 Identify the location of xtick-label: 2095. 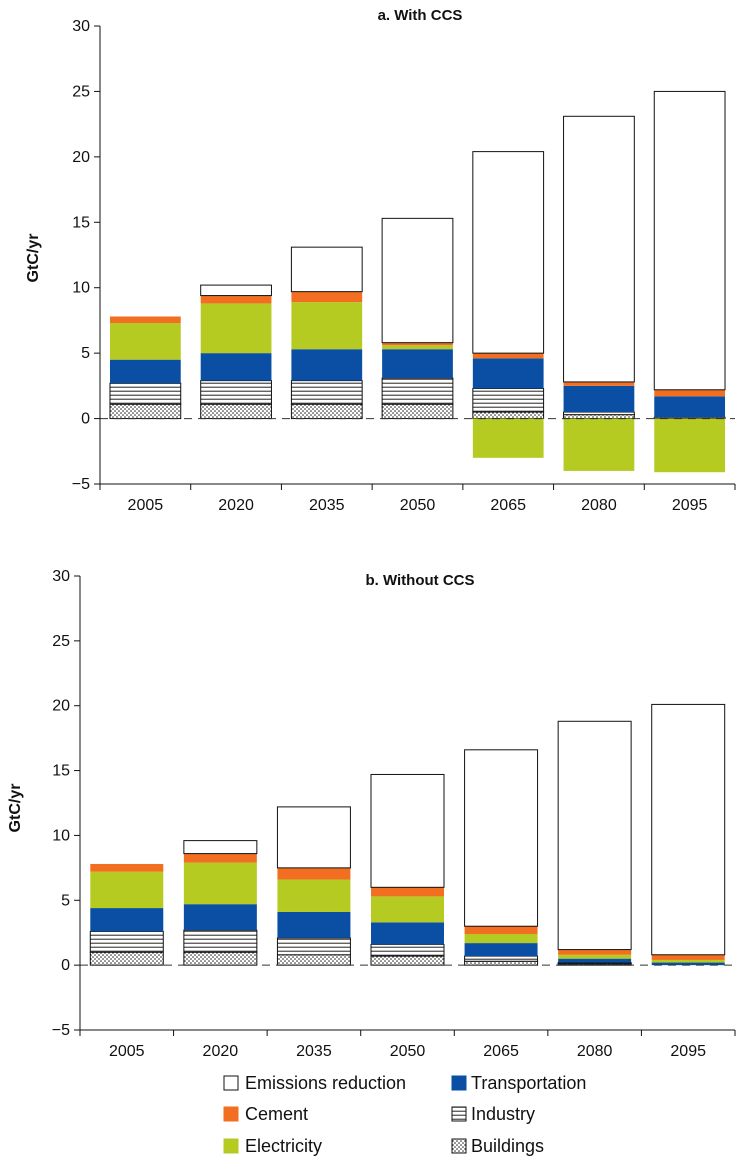
(690, 505).